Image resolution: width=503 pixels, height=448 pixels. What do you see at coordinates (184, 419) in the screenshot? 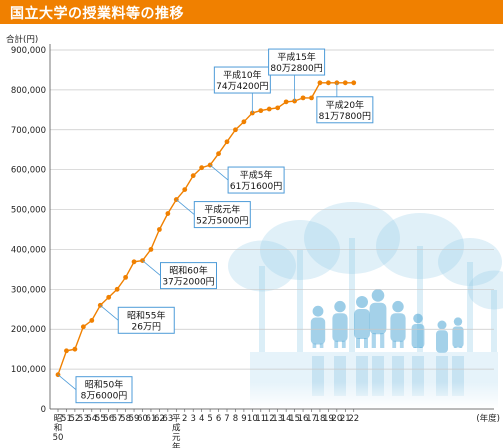
I see `x-tick-label: 2` at bounding box center [184, 419].